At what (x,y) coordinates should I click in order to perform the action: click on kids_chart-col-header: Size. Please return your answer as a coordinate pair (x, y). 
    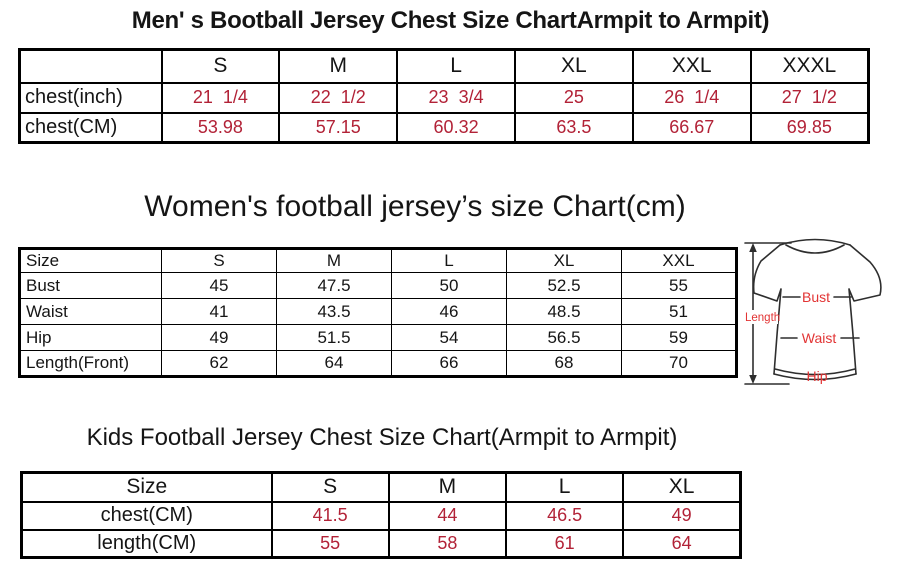
    Looking at the image, I should click on (146, 487).